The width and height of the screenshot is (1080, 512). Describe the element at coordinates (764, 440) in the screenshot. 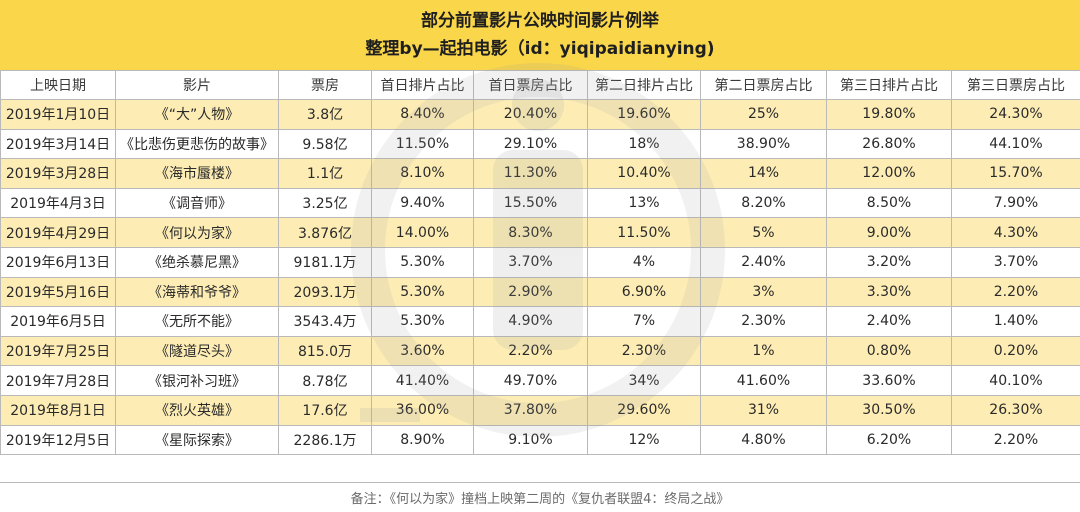

I see `cell-day2-boxoffice-share: 4.80%` at that location.